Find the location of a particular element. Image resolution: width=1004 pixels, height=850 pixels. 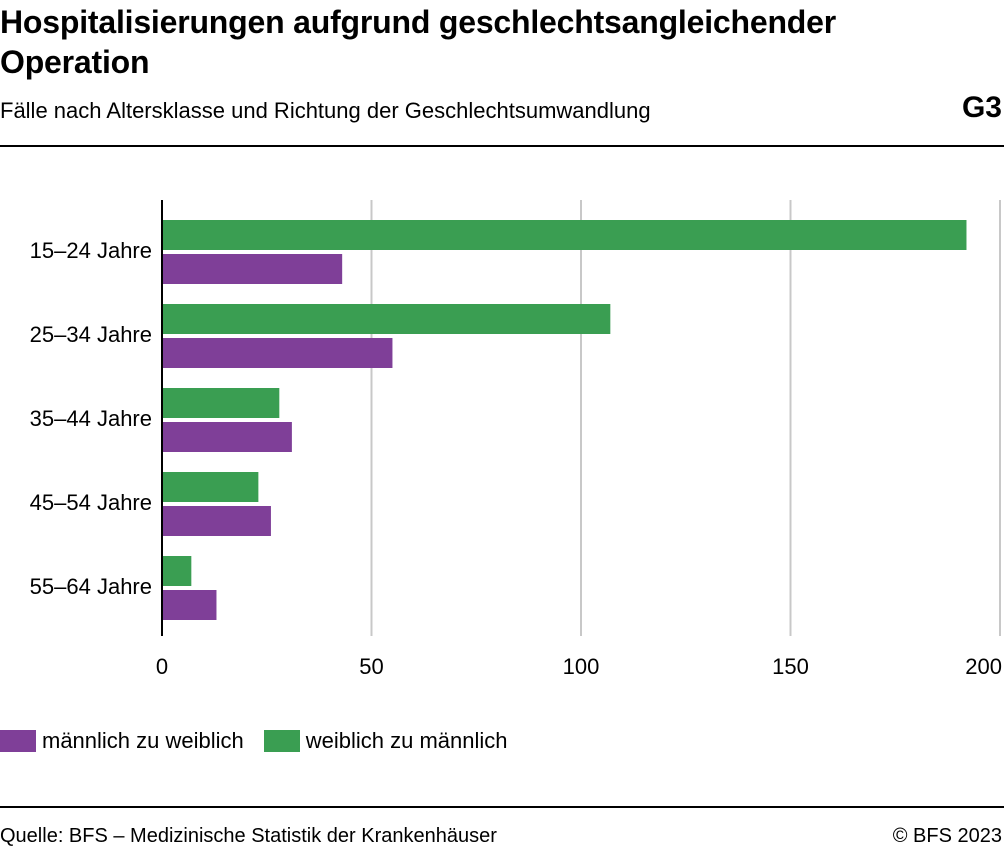

x-tick-label-0: 0 is located at coordinates (162, 666).